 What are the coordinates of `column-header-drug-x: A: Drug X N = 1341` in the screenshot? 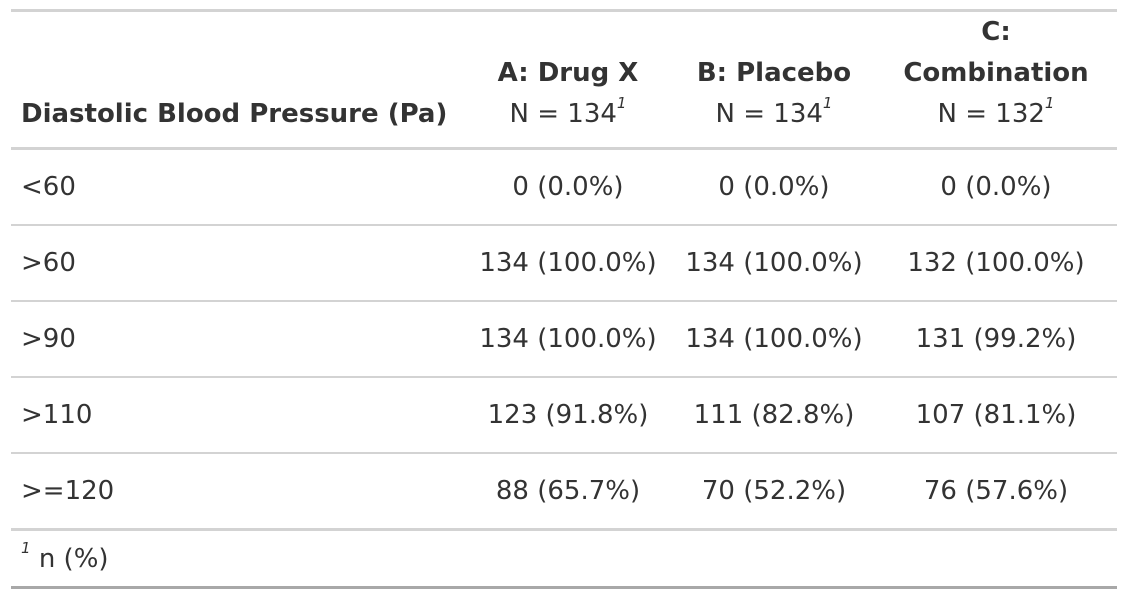 It's located at (568, 79).